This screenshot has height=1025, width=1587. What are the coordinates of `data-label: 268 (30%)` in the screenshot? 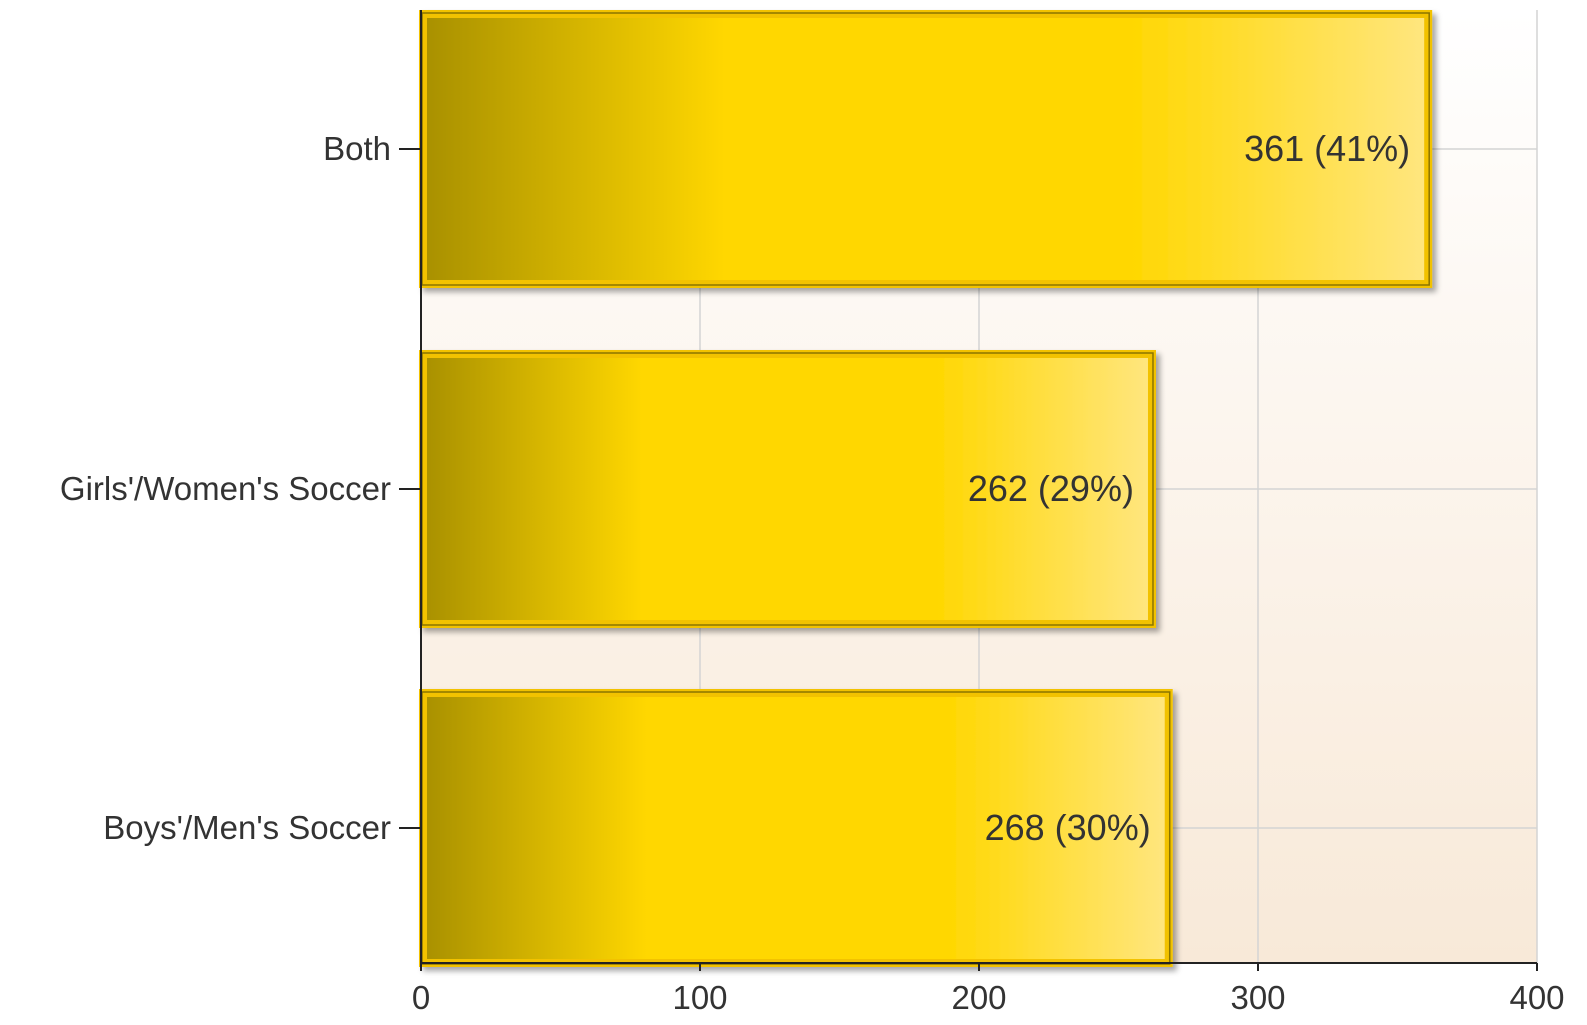 It's located at (1068, 827).